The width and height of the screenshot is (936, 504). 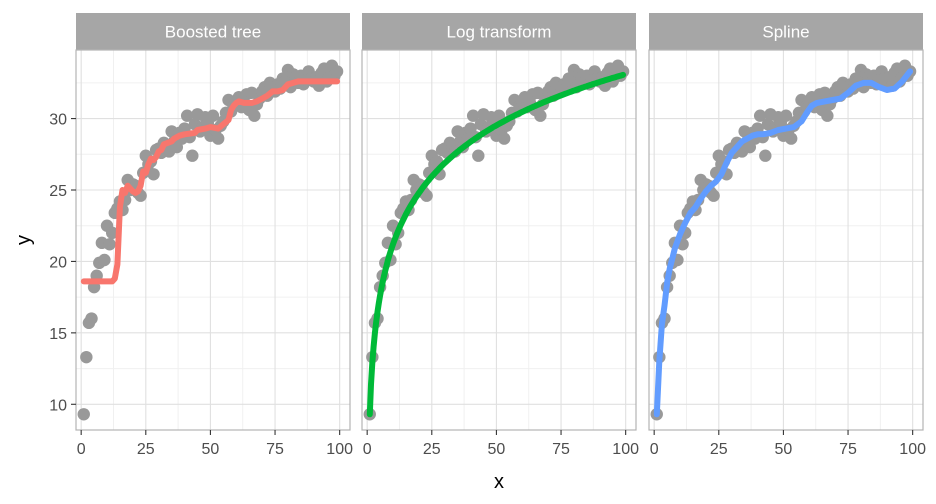 I want to click on facet-strip-label: Log transform, so click(x=499, y=32).